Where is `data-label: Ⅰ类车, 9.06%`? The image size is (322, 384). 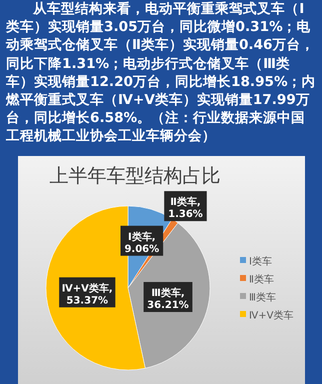 data-label: Ⅰ类车, 9.06% is located at coordinates (142, 242).